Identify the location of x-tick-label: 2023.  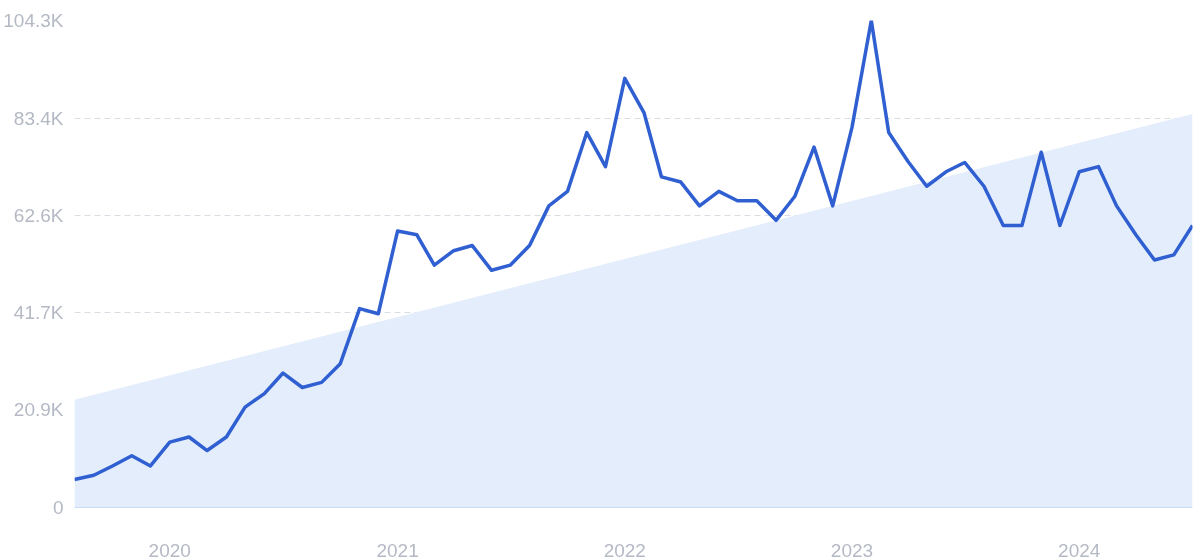
(852, 549).